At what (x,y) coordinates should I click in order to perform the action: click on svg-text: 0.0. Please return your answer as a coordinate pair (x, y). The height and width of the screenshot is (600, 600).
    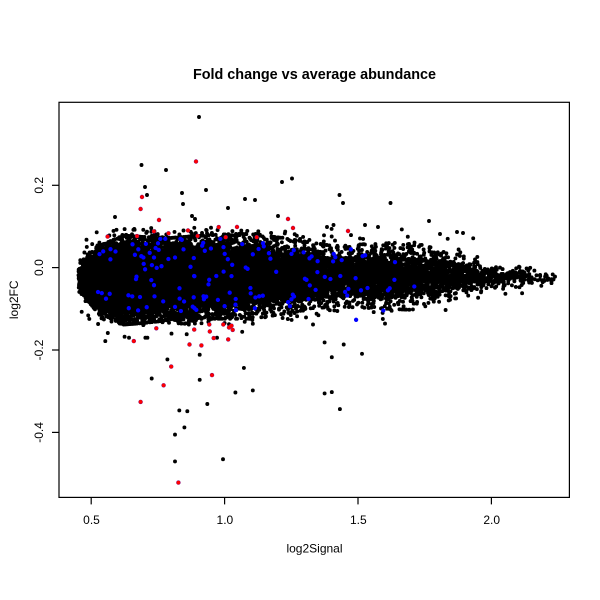
    Looking at the image, I should click on (39, 267).